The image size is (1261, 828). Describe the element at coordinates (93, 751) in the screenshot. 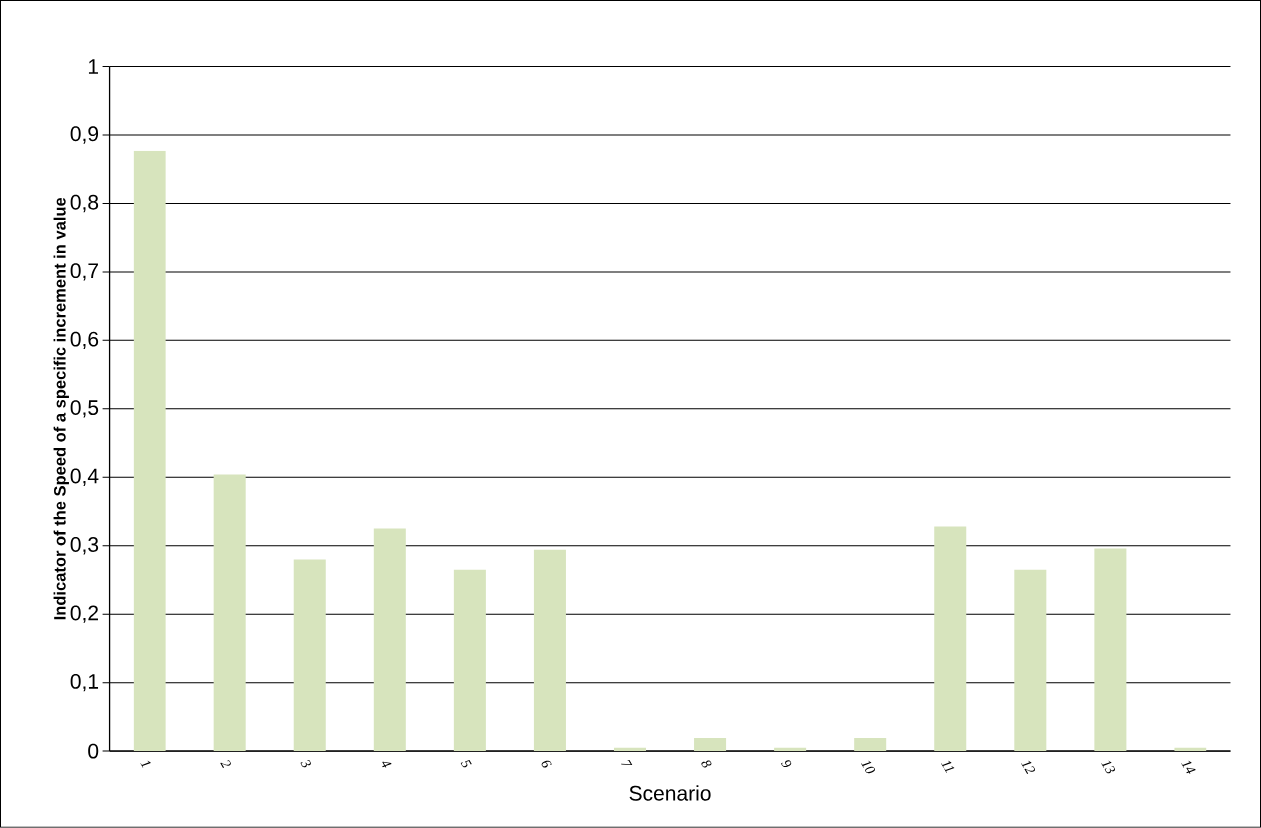

I see `y-tick-label: 0` at that location.